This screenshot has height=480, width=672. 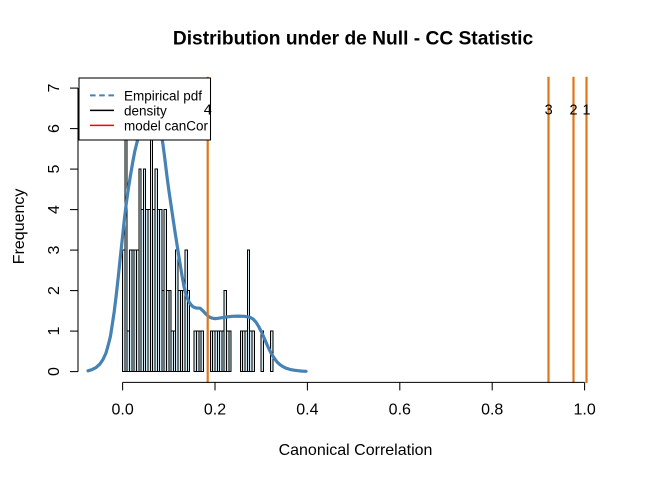 I want to click on svg-text: 0, so click(x=54, y=371).